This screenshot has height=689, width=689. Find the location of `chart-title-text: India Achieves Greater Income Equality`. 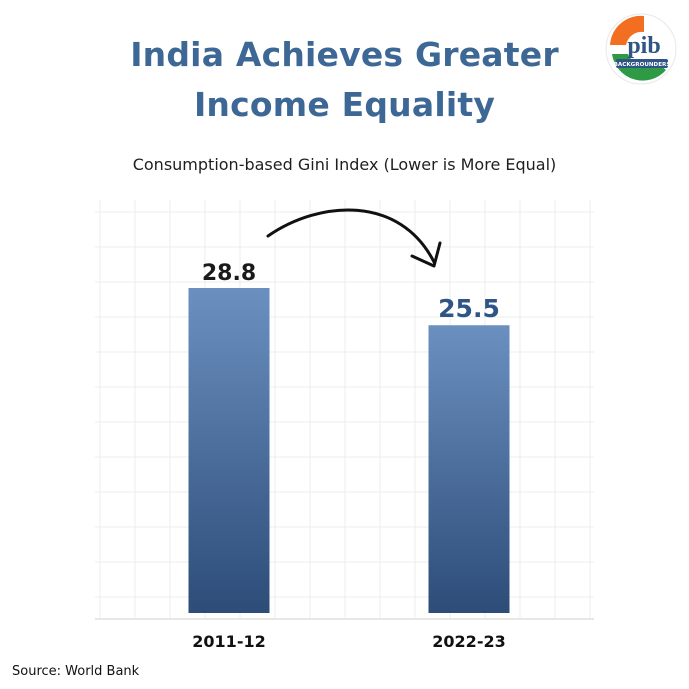

chart-title-text: India Achieves Greater Income Equality is located at coordinates (344, 79).